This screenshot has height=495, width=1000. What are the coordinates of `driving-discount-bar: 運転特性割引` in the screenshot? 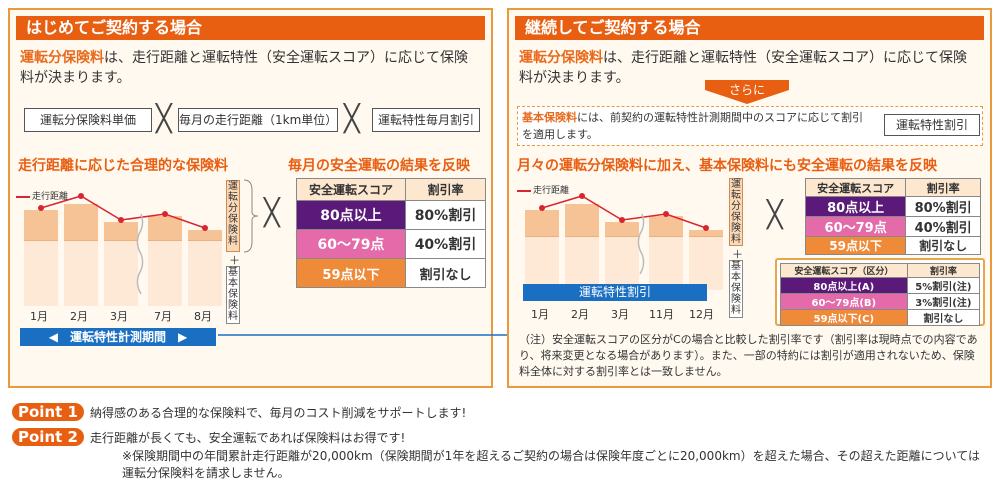 It's located at (615, 292).